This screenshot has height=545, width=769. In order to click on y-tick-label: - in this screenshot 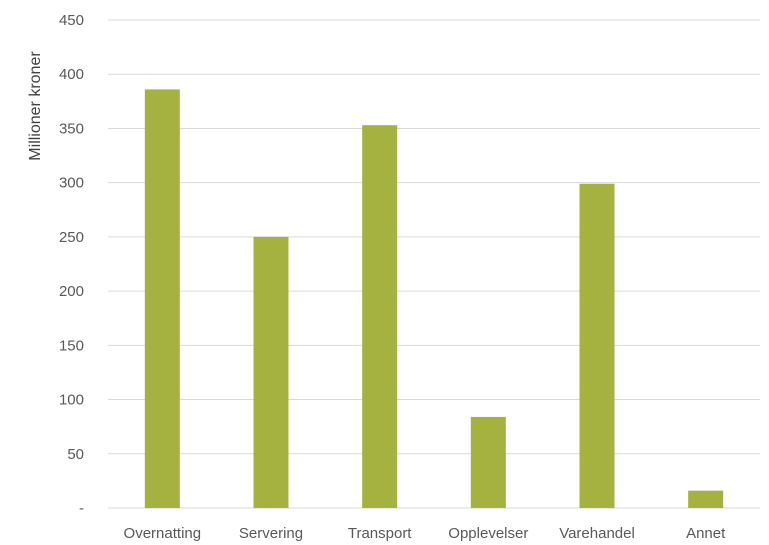, I will do `click(81, 508)`.